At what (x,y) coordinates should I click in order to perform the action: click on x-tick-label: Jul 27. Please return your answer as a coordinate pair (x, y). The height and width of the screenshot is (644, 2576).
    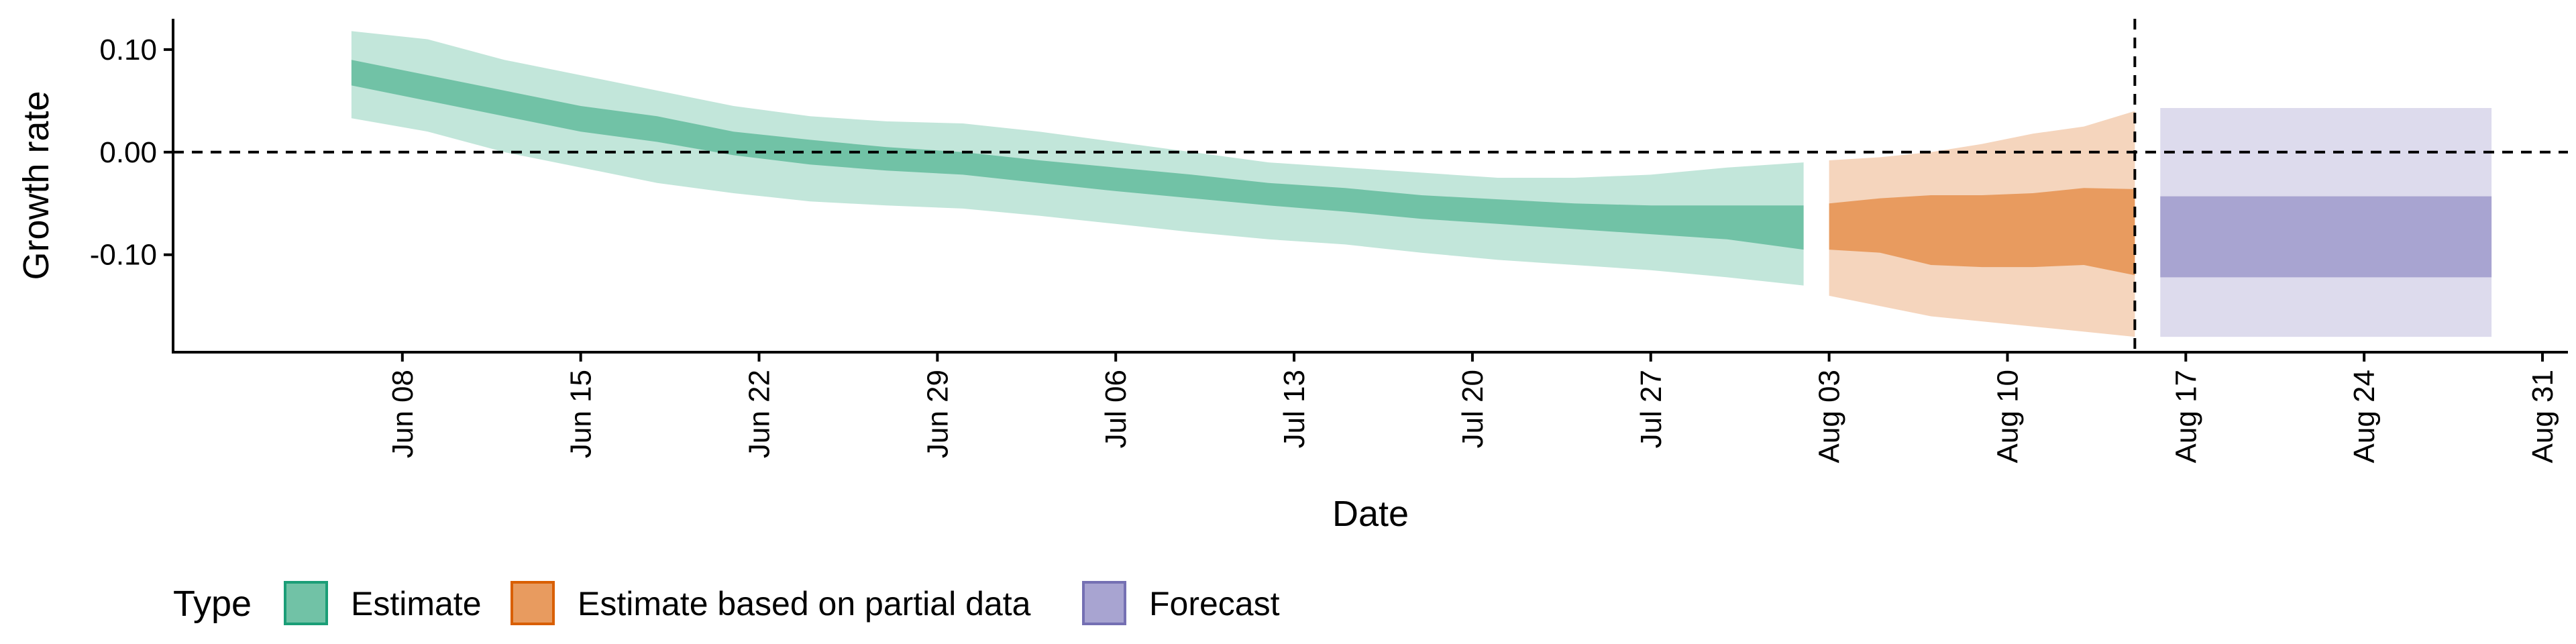
    Looking at the image, I should click on (1651, 409).